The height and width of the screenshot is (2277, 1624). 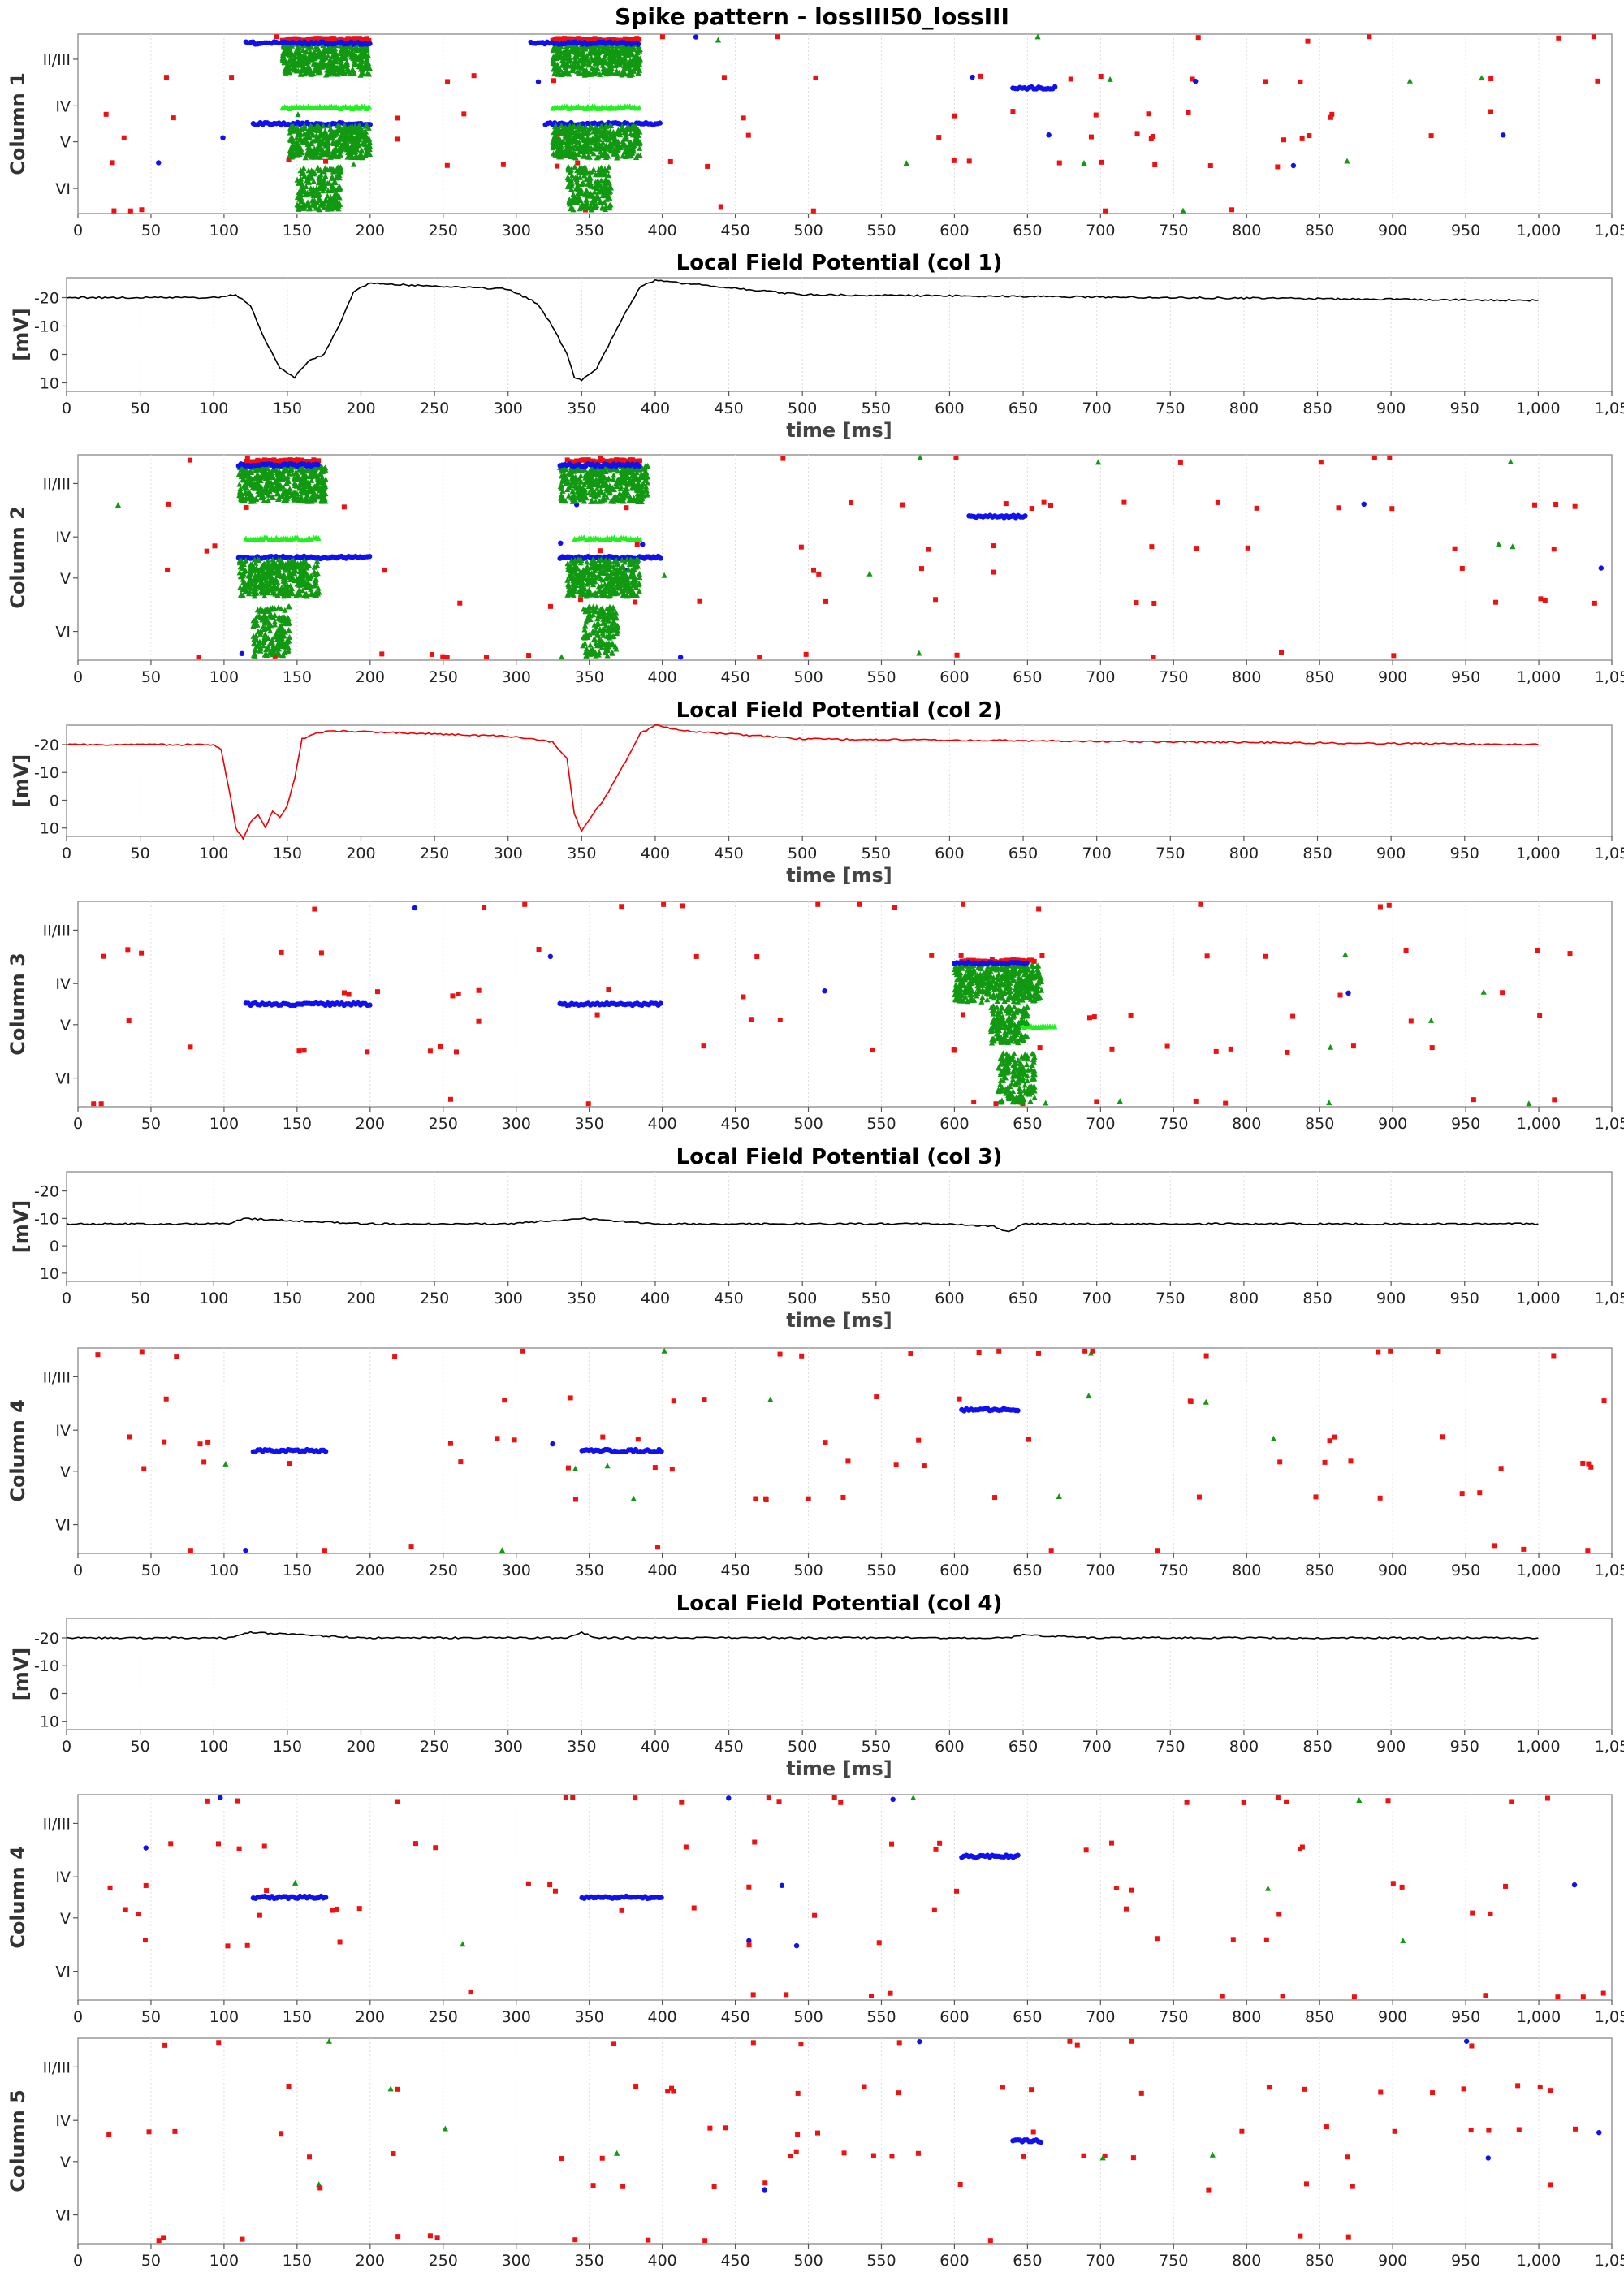 I want to click on x-tick-label: 550, so click(x=881, y=231).